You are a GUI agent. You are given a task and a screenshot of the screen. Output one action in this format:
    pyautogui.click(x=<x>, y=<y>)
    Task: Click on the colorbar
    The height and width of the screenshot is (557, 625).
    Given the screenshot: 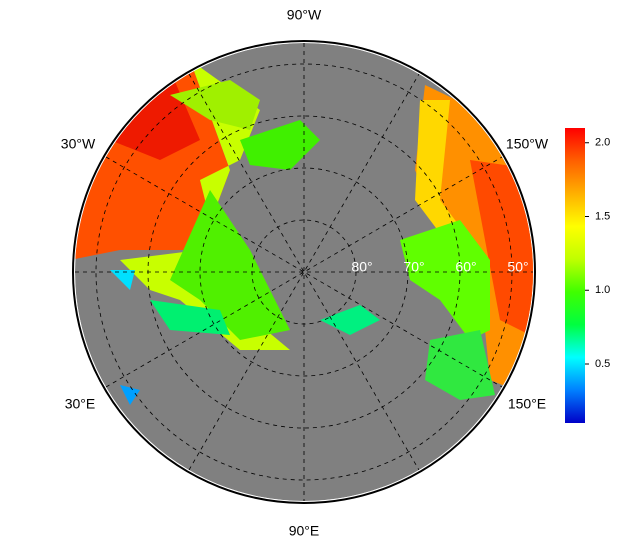 What is the action you would take?
    pyautogui.click(x=575, y=275)
    